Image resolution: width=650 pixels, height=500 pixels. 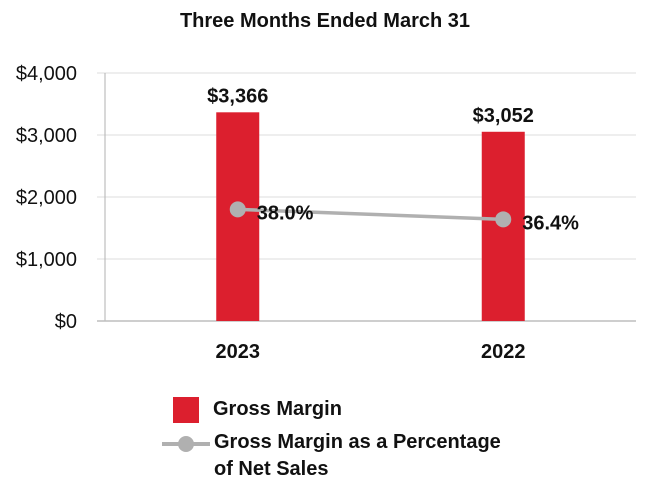 What do you see at coordinates (188, 442) in the screenshot?
I see `line-marker-swatch-icon` at bounding box center [188, 442].